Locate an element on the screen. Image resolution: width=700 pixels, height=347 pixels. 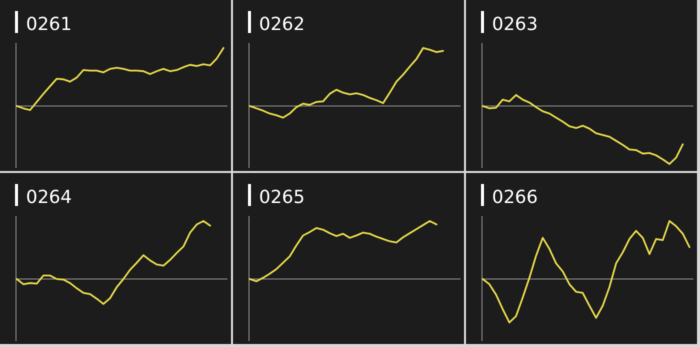
chart-title: 0261 is located at coordinates (49, 24).